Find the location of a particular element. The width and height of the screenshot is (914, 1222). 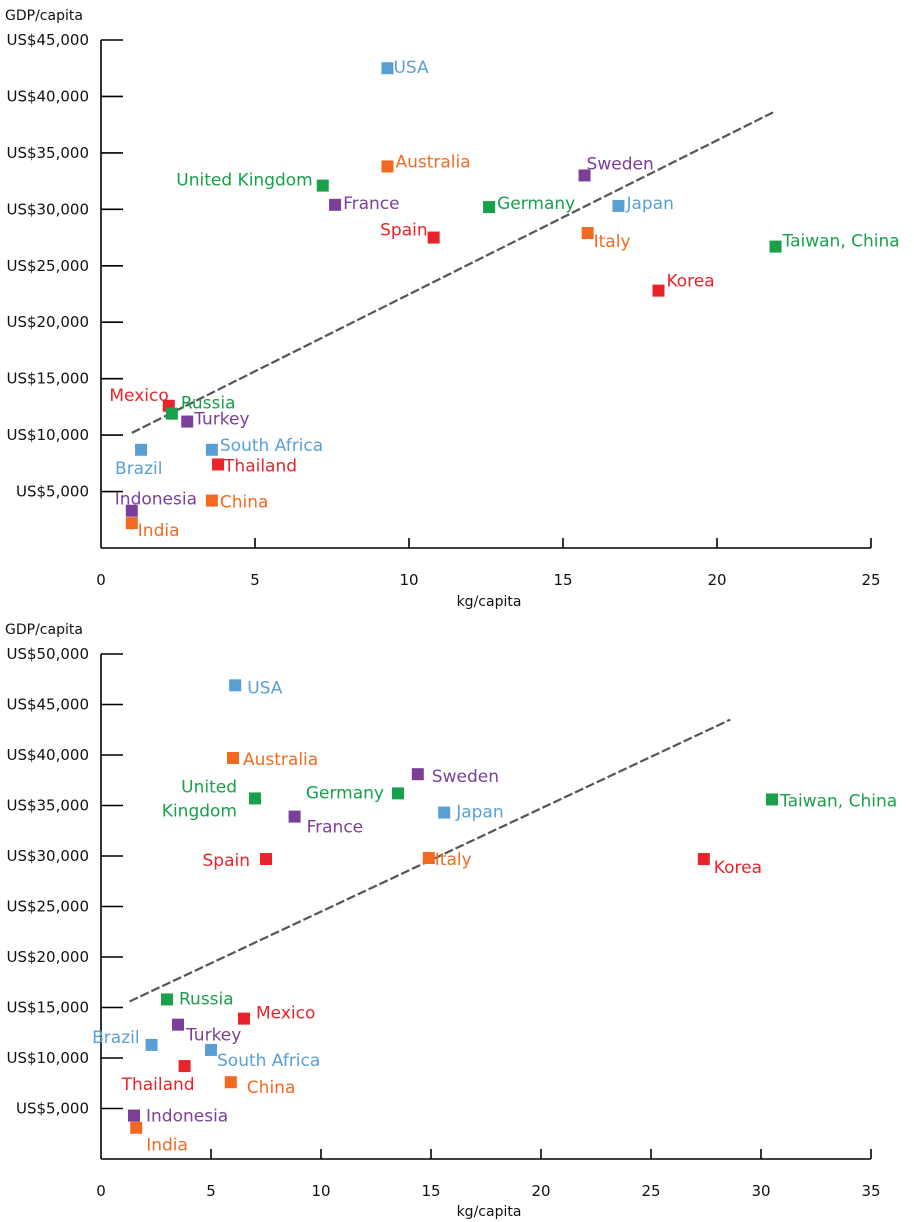

label-italy: Italy is located at coordinates (453, 860).